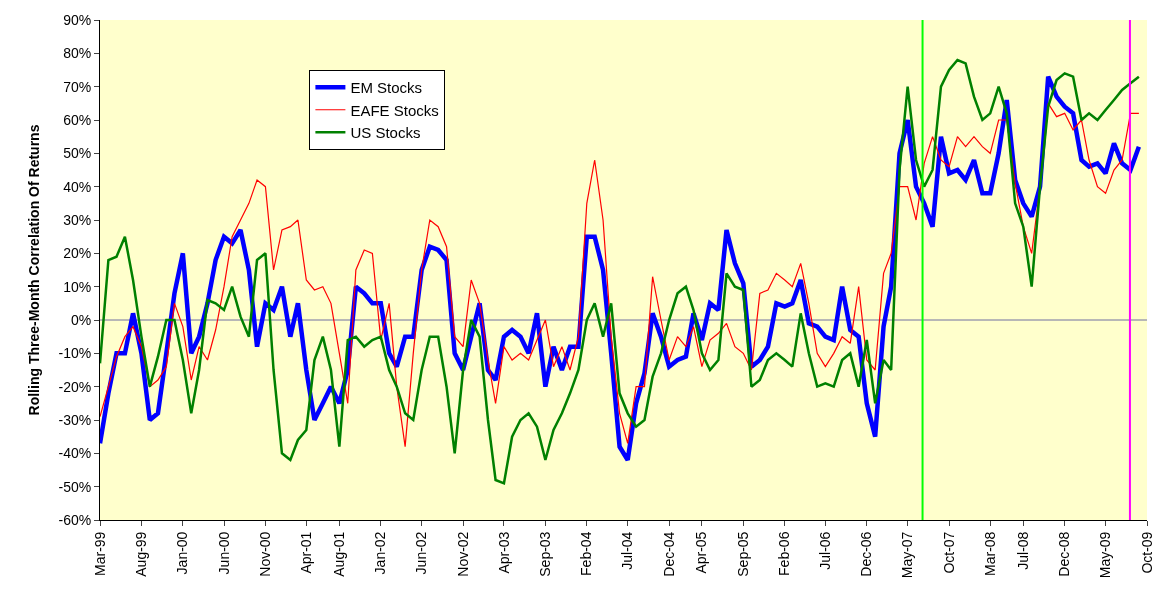 The height and width of the screenshot is (605, 1167). What do you see at coordinates (627, 550) in the screenshot?
I see `x-tick-label: Jul-04` at bounding box center [627, 550].